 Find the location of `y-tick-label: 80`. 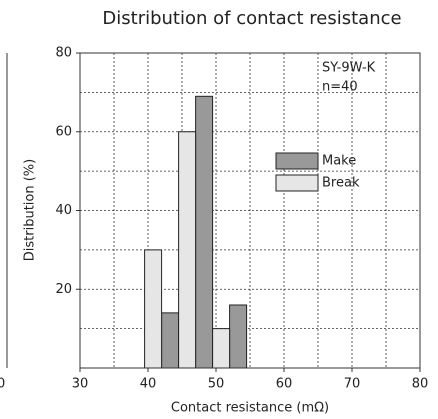

y-tick-label: 80 is located at coordinates (63, 53).